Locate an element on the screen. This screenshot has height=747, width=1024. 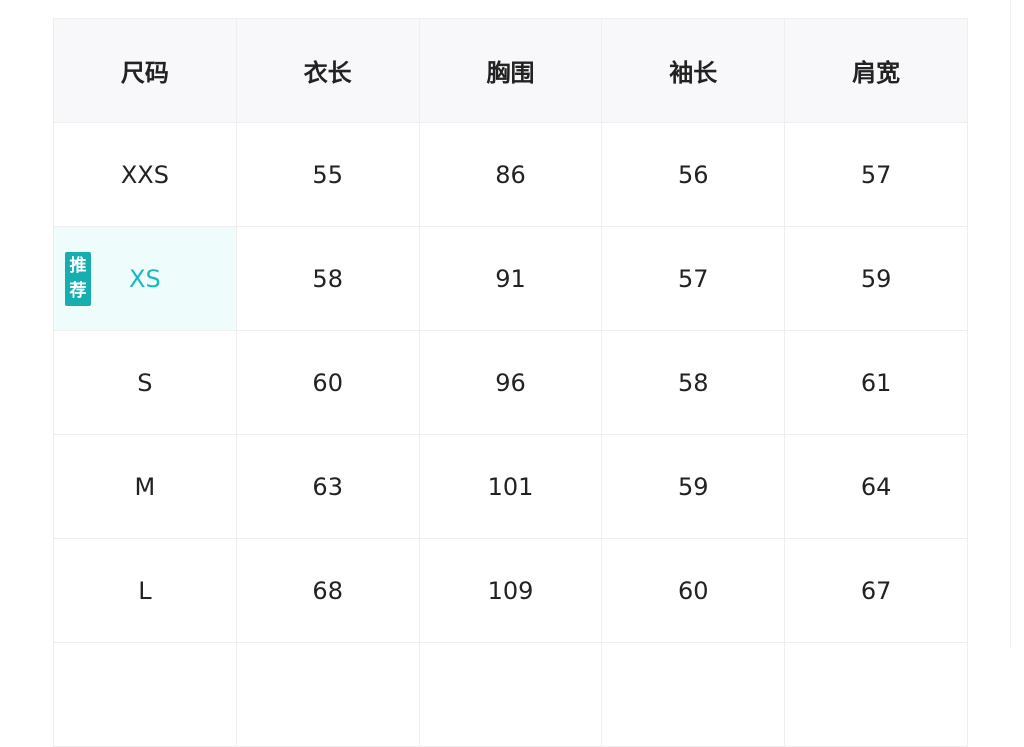
value-cell: 61 is located at coordinates (876, 382).